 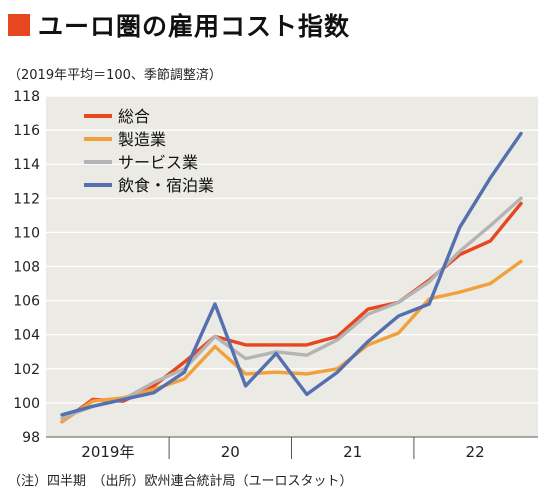 I want to click on x-group-label: 2019年, so click(x=107, y=452).